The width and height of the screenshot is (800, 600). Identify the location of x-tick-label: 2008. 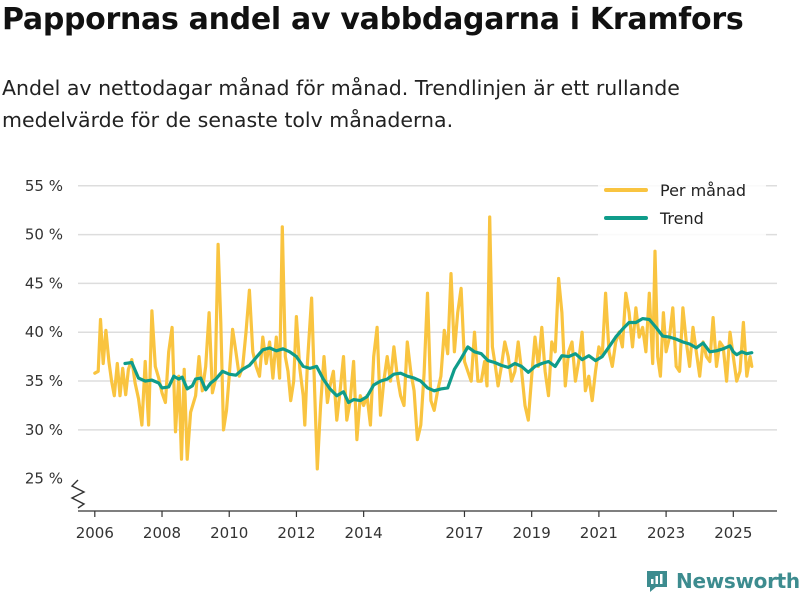
(162, 533).